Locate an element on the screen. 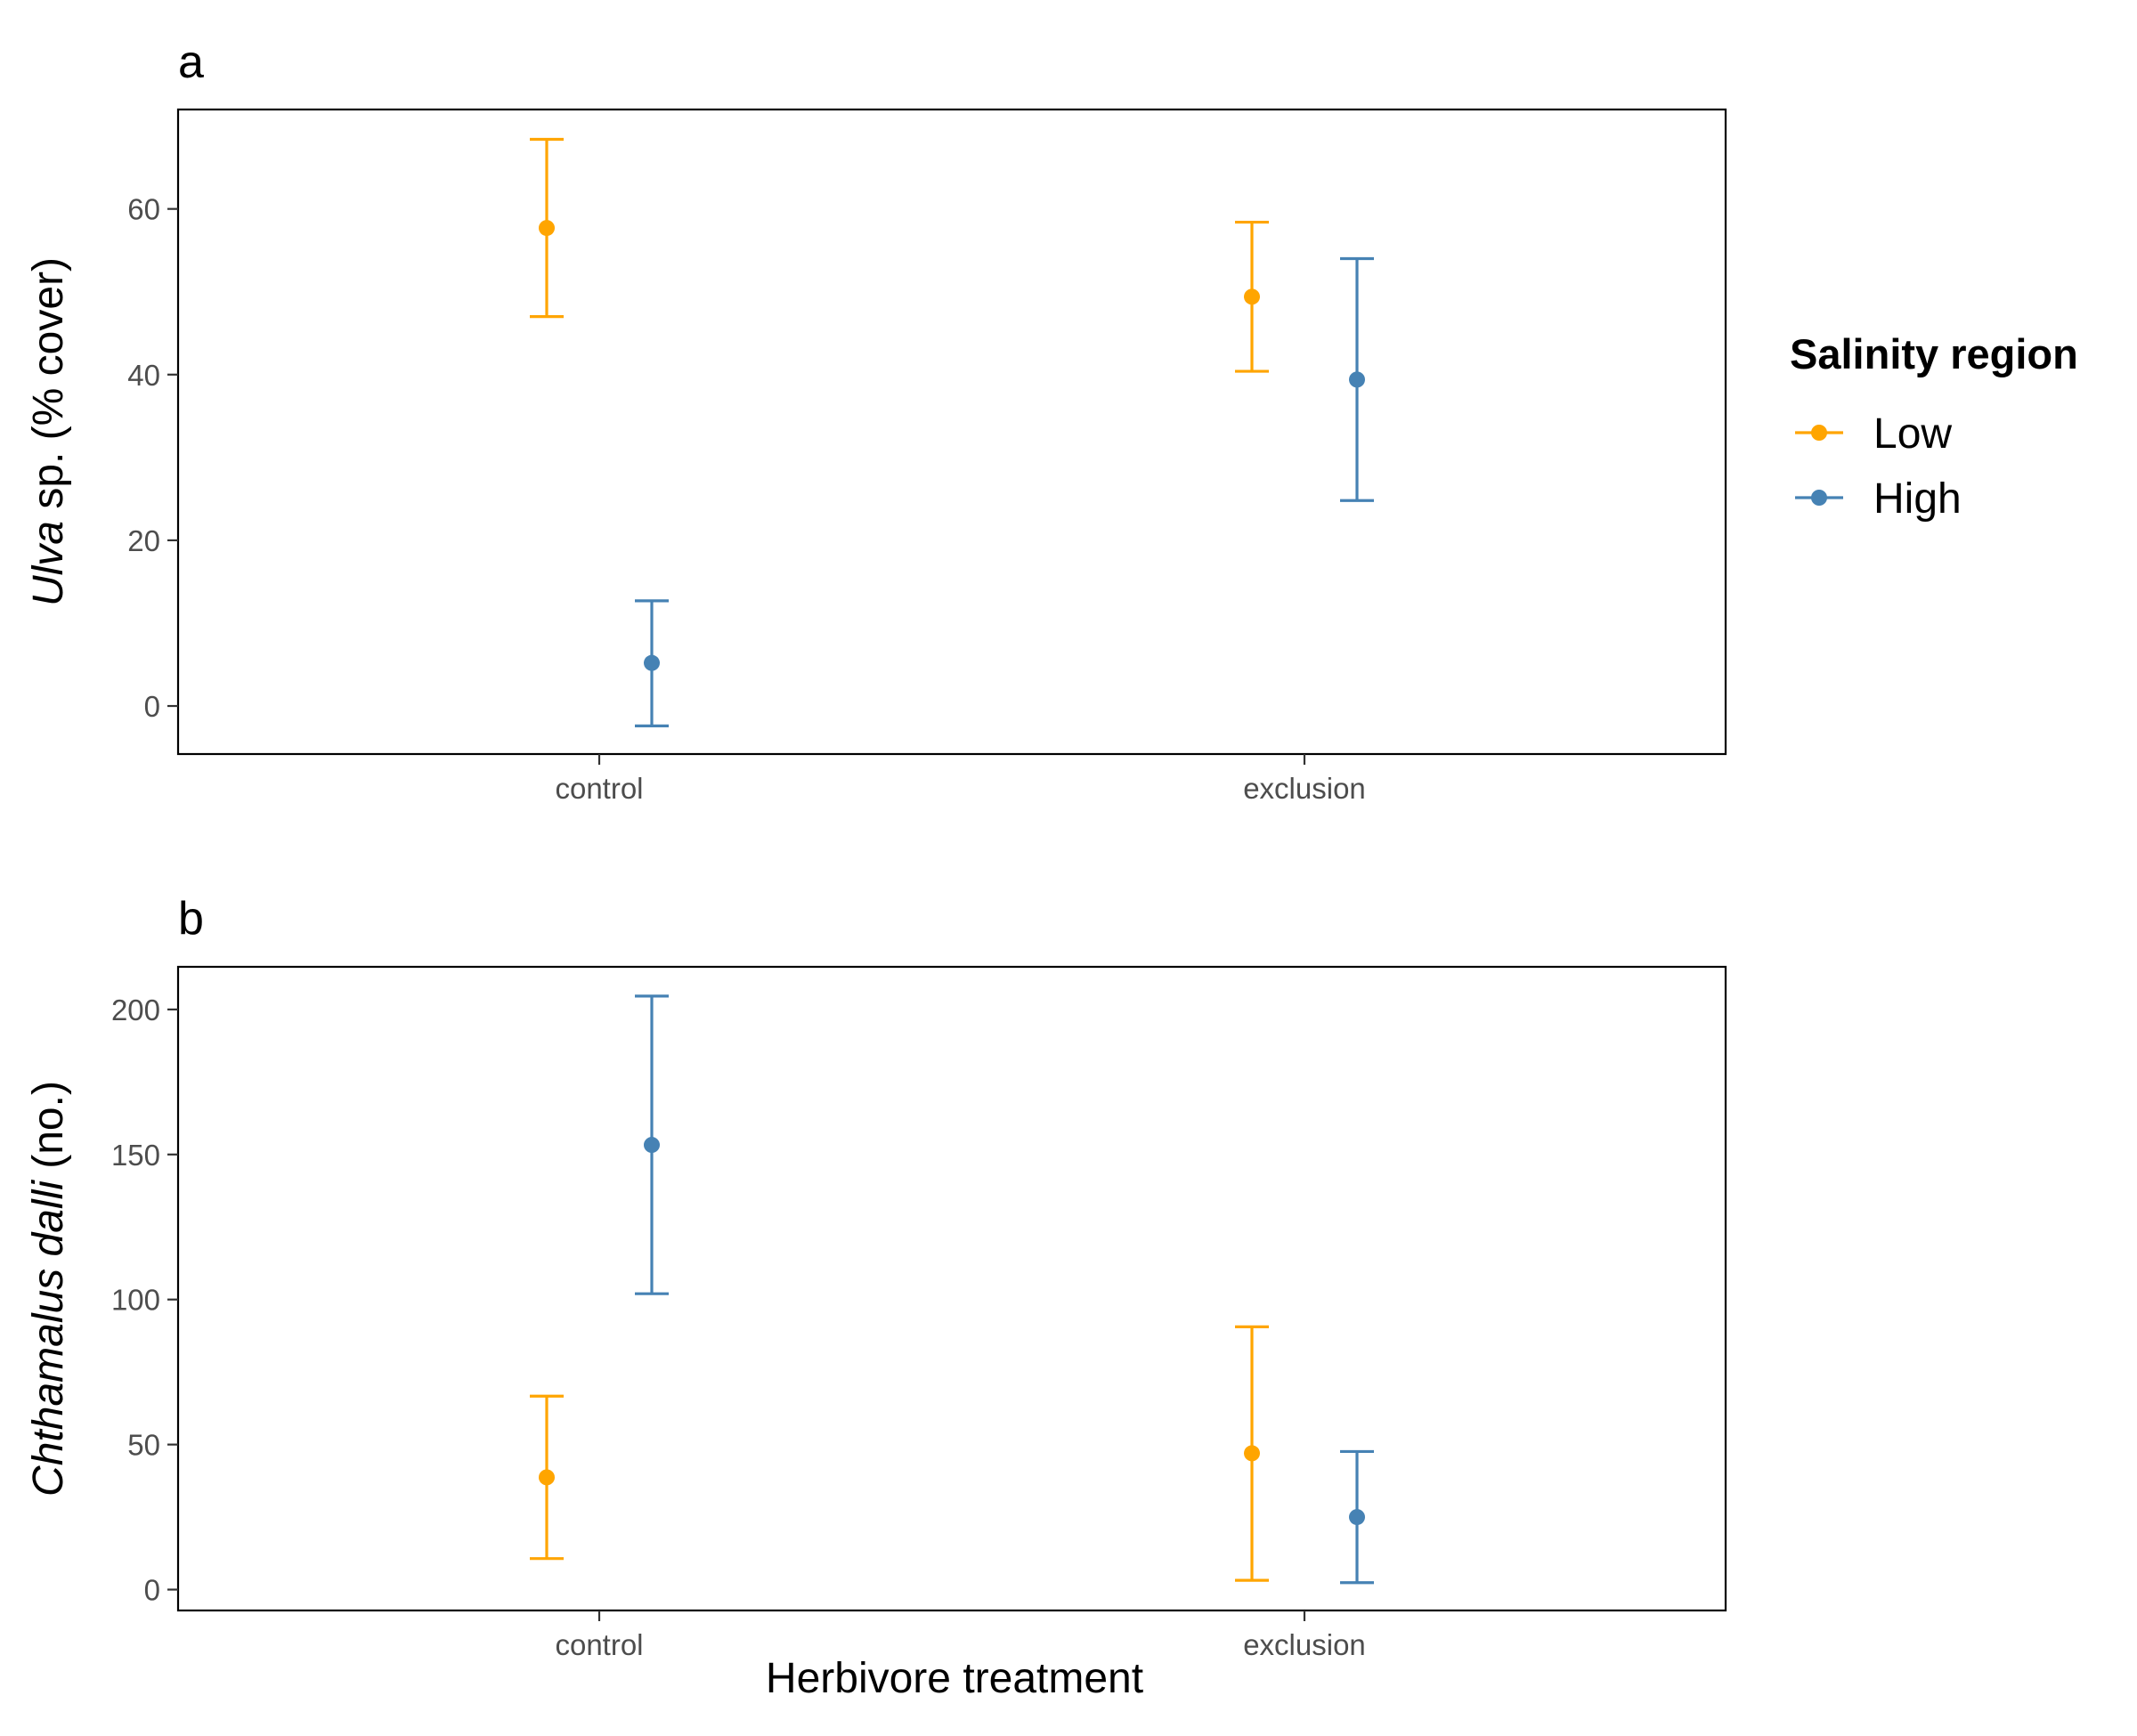  y-tick-label: 100 is located at coordinates (135, 1300).